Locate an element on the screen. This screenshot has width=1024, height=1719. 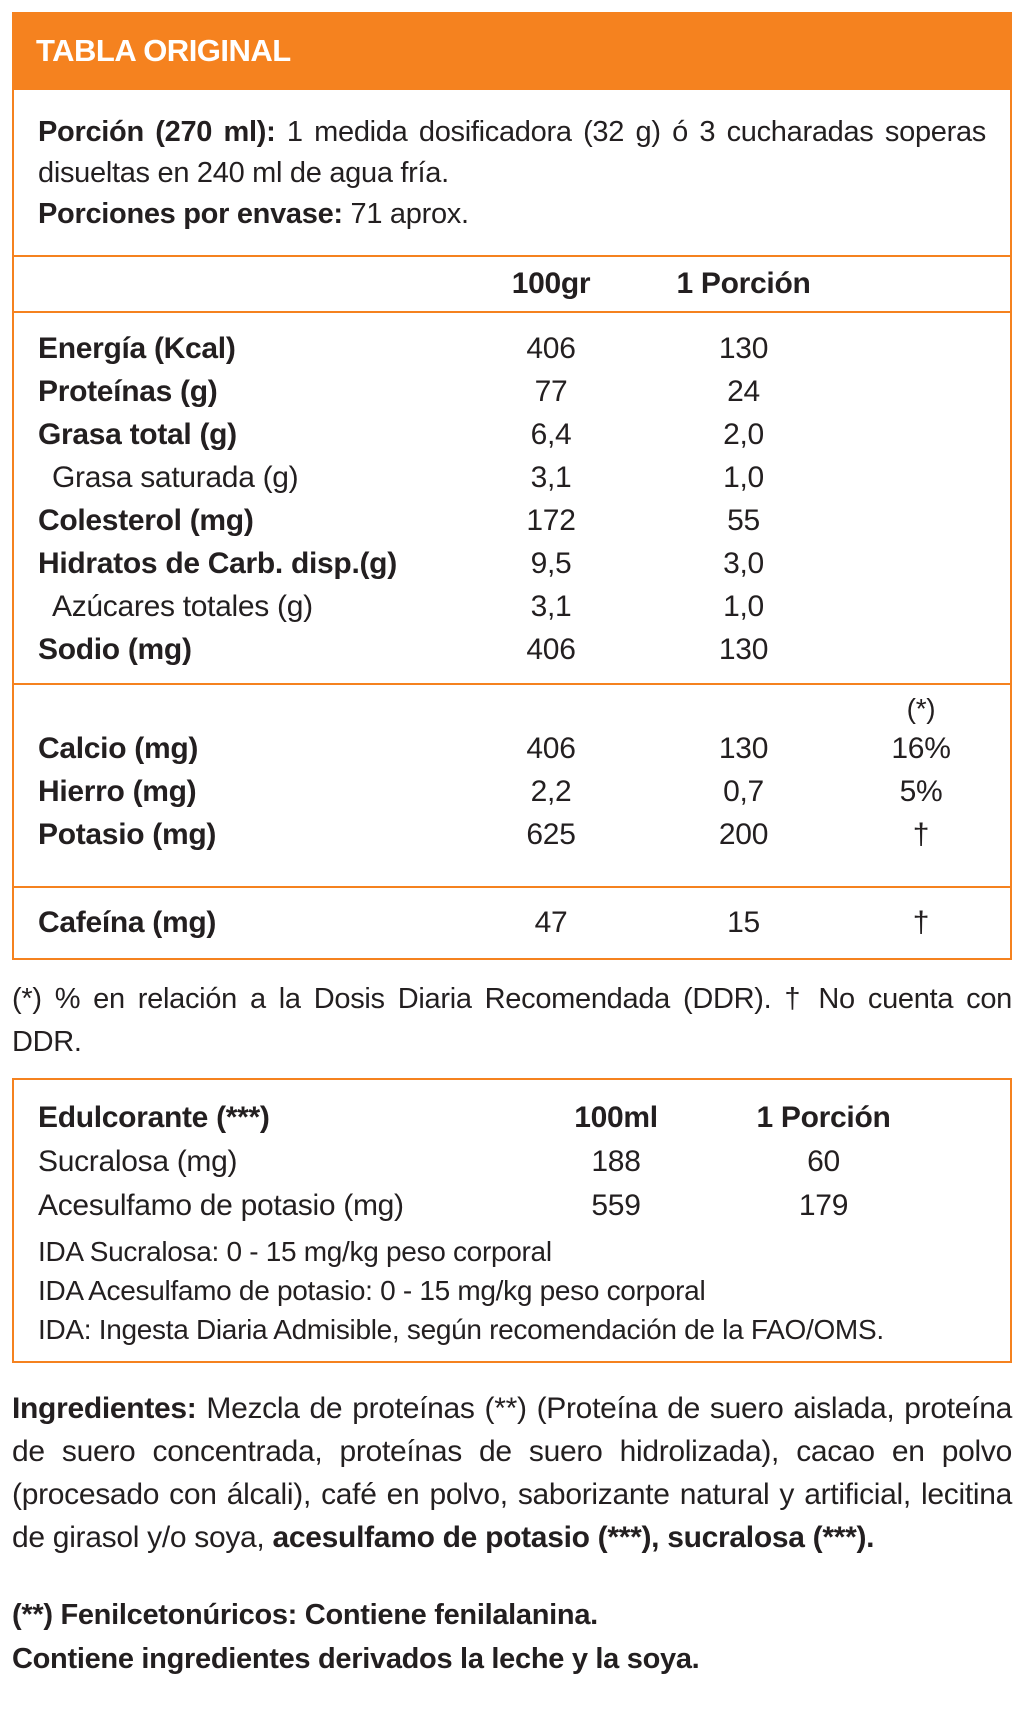
table-row: Hierro (mg) 2,2 0,7 5% is located at coordinates (512, 791).